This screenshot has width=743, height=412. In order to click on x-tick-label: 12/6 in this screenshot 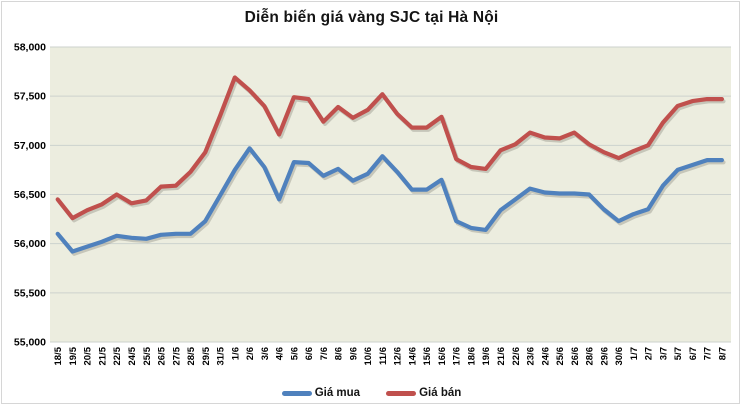, I will do `click(398, 356)`.